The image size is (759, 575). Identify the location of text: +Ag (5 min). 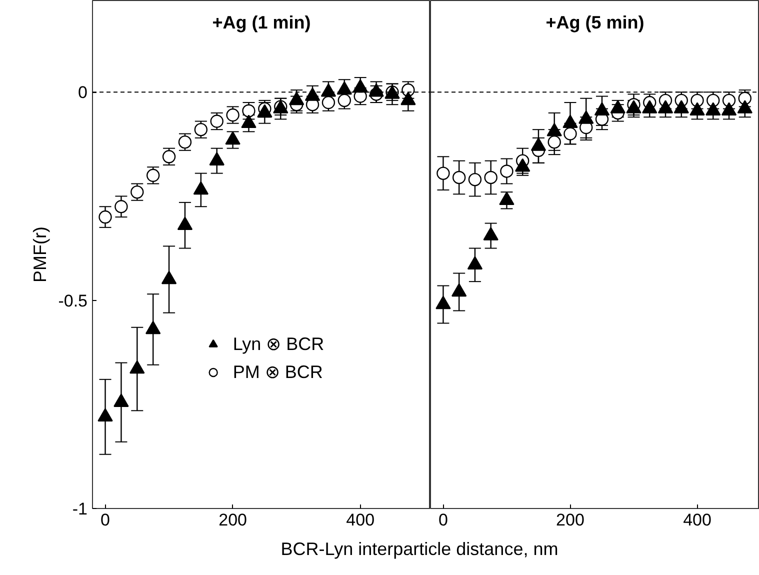
(595, 22).